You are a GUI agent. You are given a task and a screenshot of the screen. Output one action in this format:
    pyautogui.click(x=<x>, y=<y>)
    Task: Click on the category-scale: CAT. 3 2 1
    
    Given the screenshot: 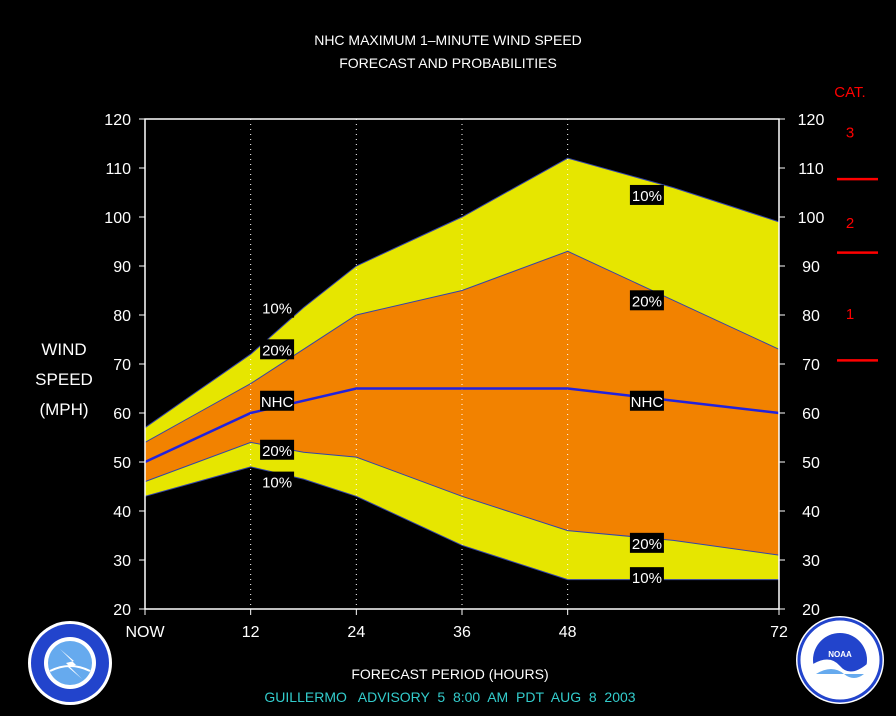 What is the action you would take?
    pyautogui.click(x=856, y=223)
    